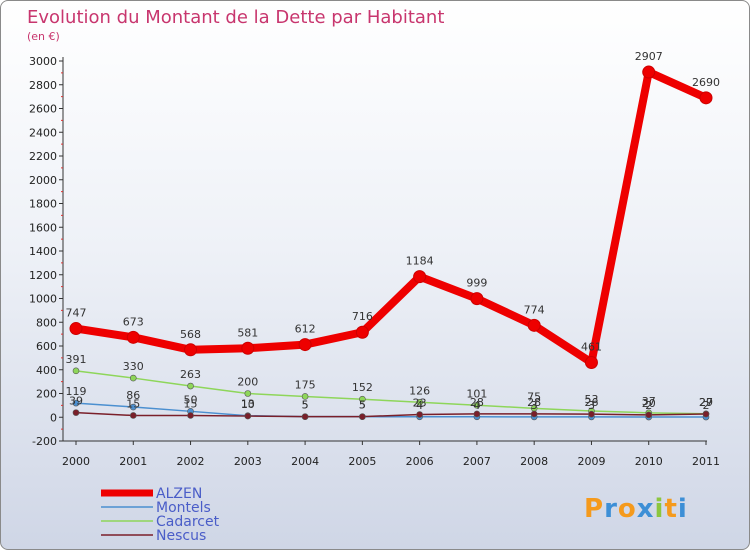 Image resolution: width=750 pixels, height=550 pixels. I want to click on x-tick-label: 2007, so click(477, 461).